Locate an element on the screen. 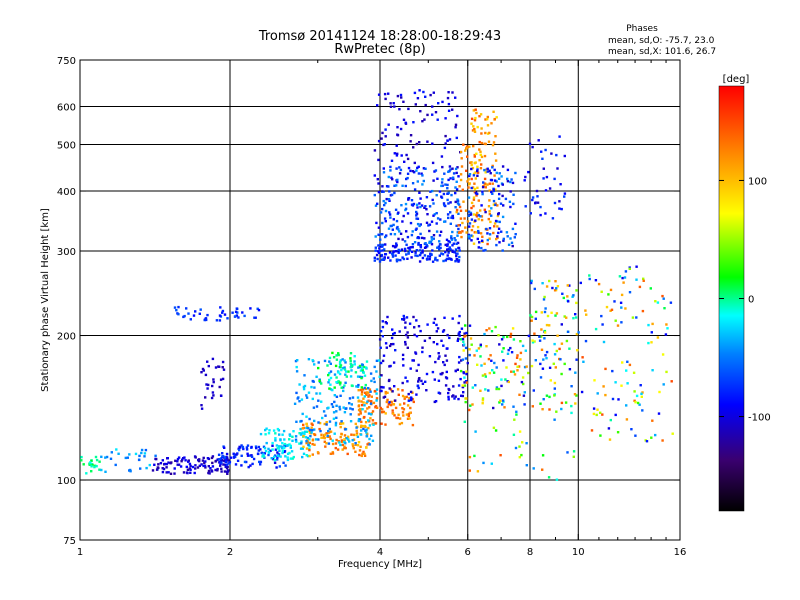 This screenshot has height=600, width=800. x-tick-label: 8 is located at coordinates (530, 552).